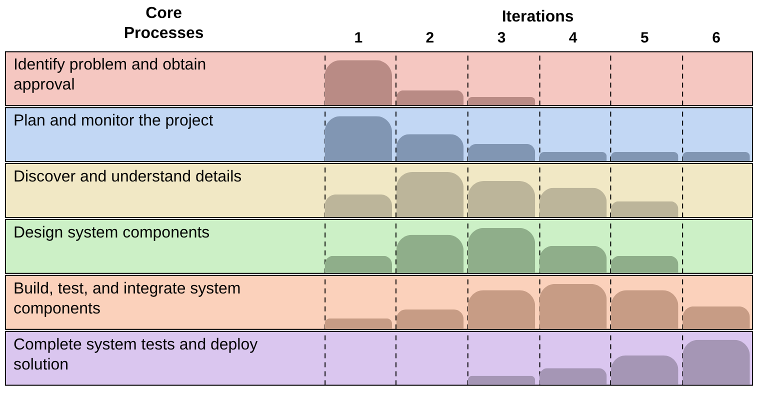  What do you see at coordinates (430, 38) in the screenshot?
I see `x-tick-label: 2` at bounding box center [430, 38].